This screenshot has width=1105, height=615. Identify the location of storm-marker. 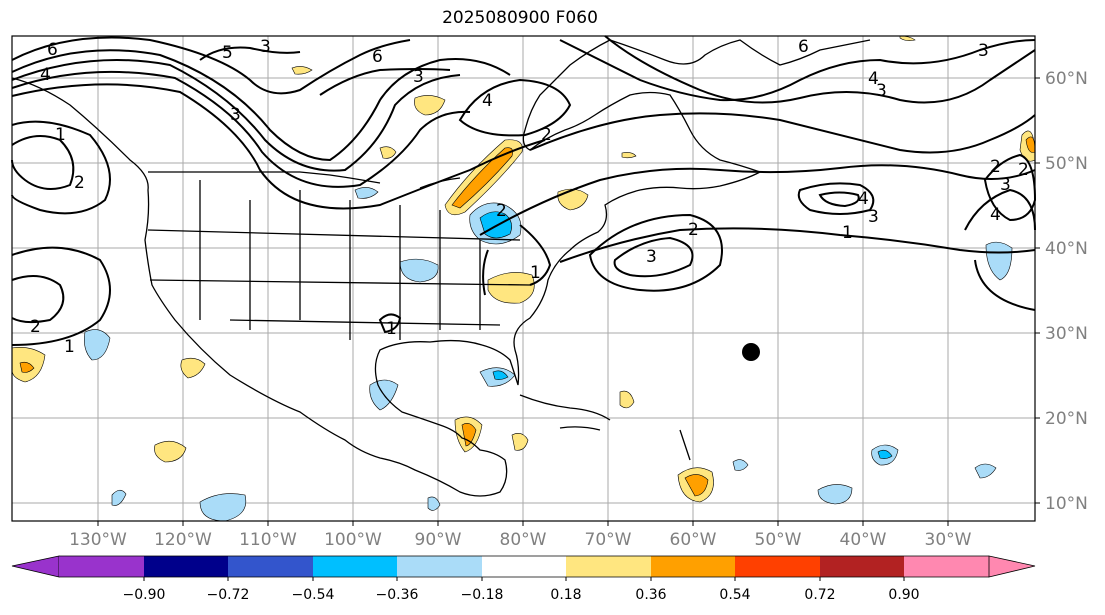
(751, 352).